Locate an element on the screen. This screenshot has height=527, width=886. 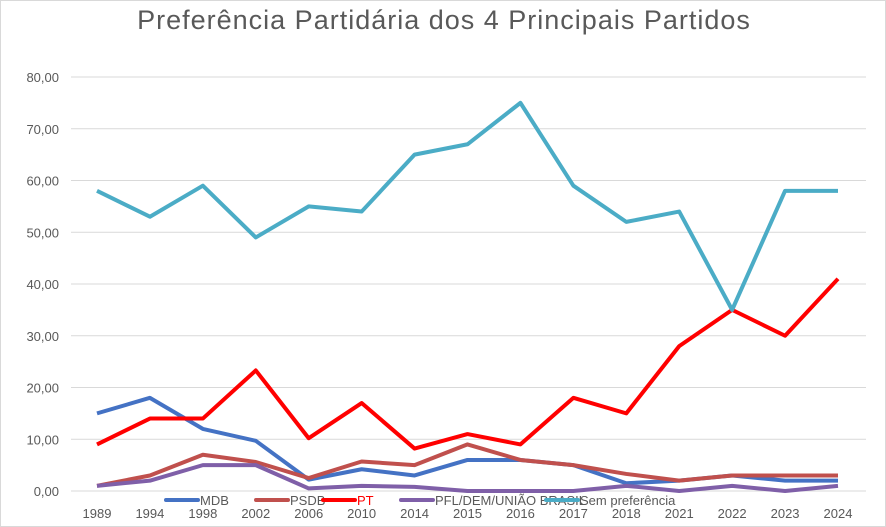
series-line-mdb is located at coordinates (467, 440).